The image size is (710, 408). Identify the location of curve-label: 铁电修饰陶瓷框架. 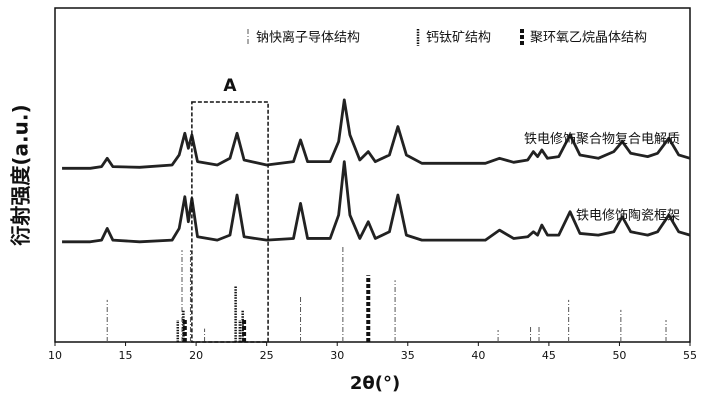
(628, 216).